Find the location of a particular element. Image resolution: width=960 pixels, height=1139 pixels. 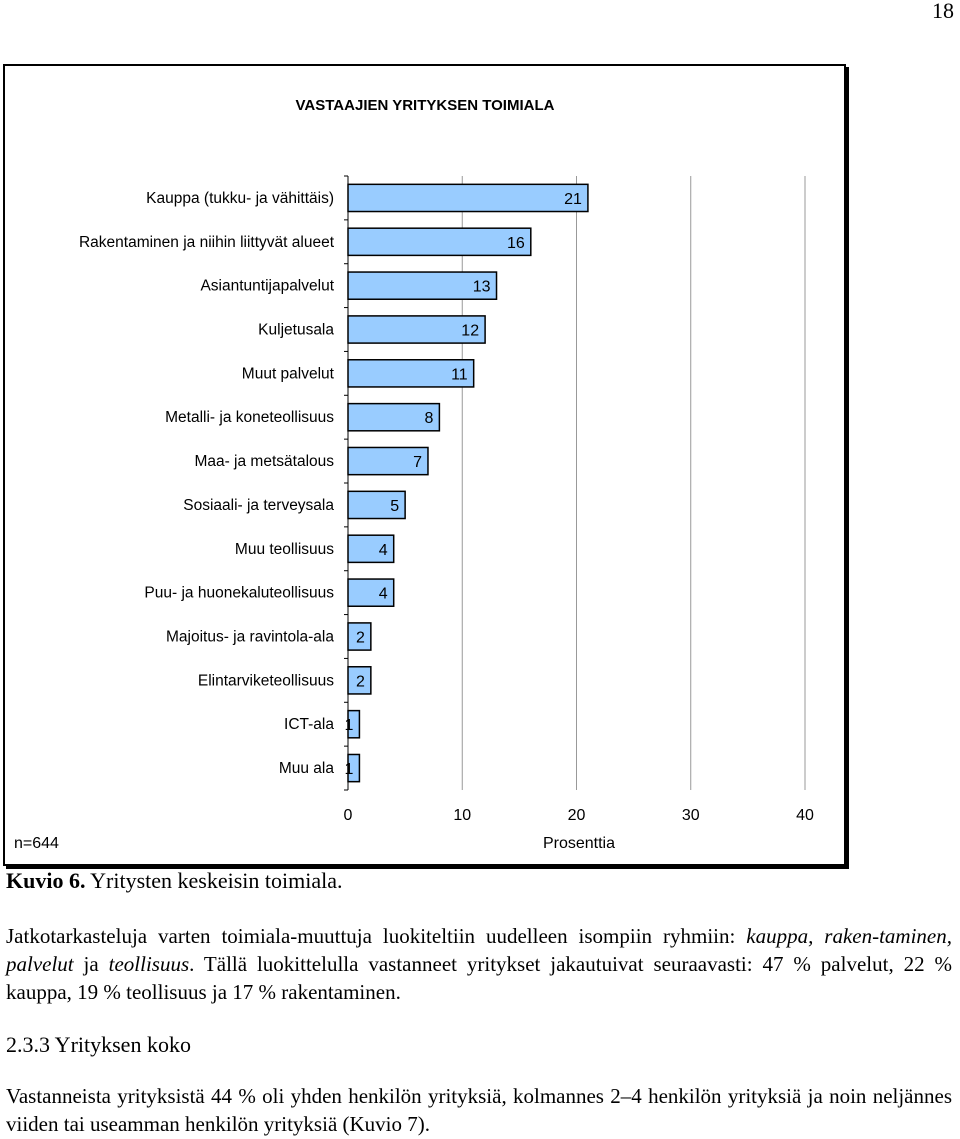

x-tick-label: 10 is located at coordinates (462, 815).